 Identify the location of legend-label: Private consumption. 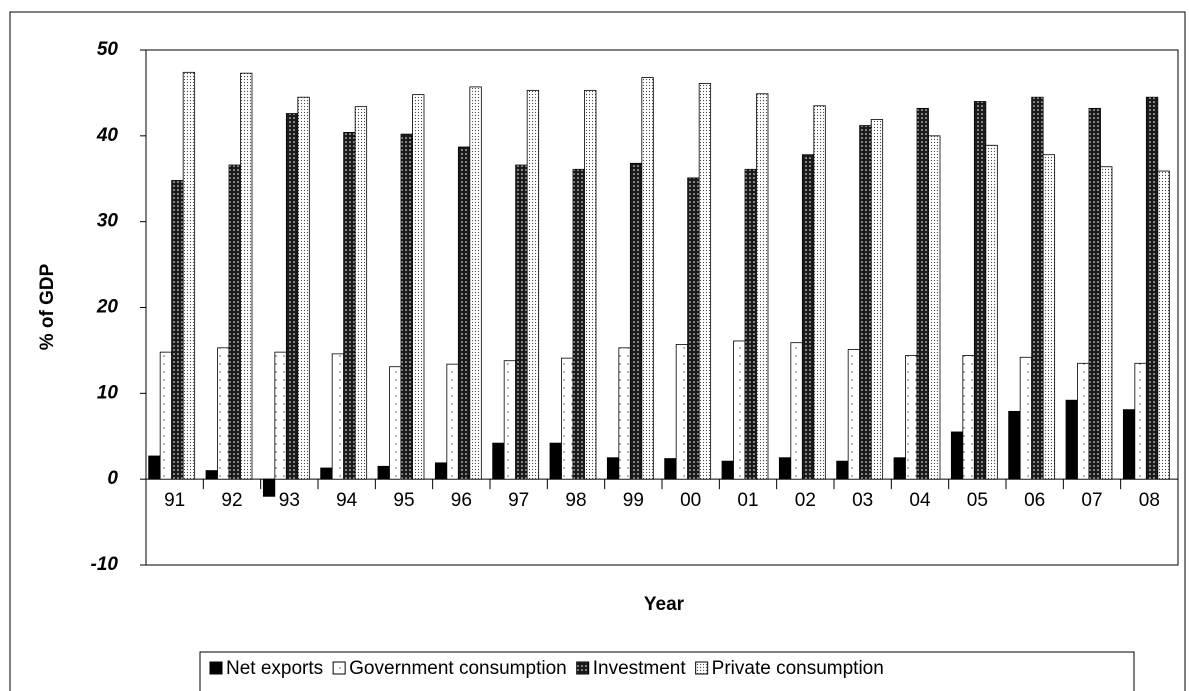
(798, 668).